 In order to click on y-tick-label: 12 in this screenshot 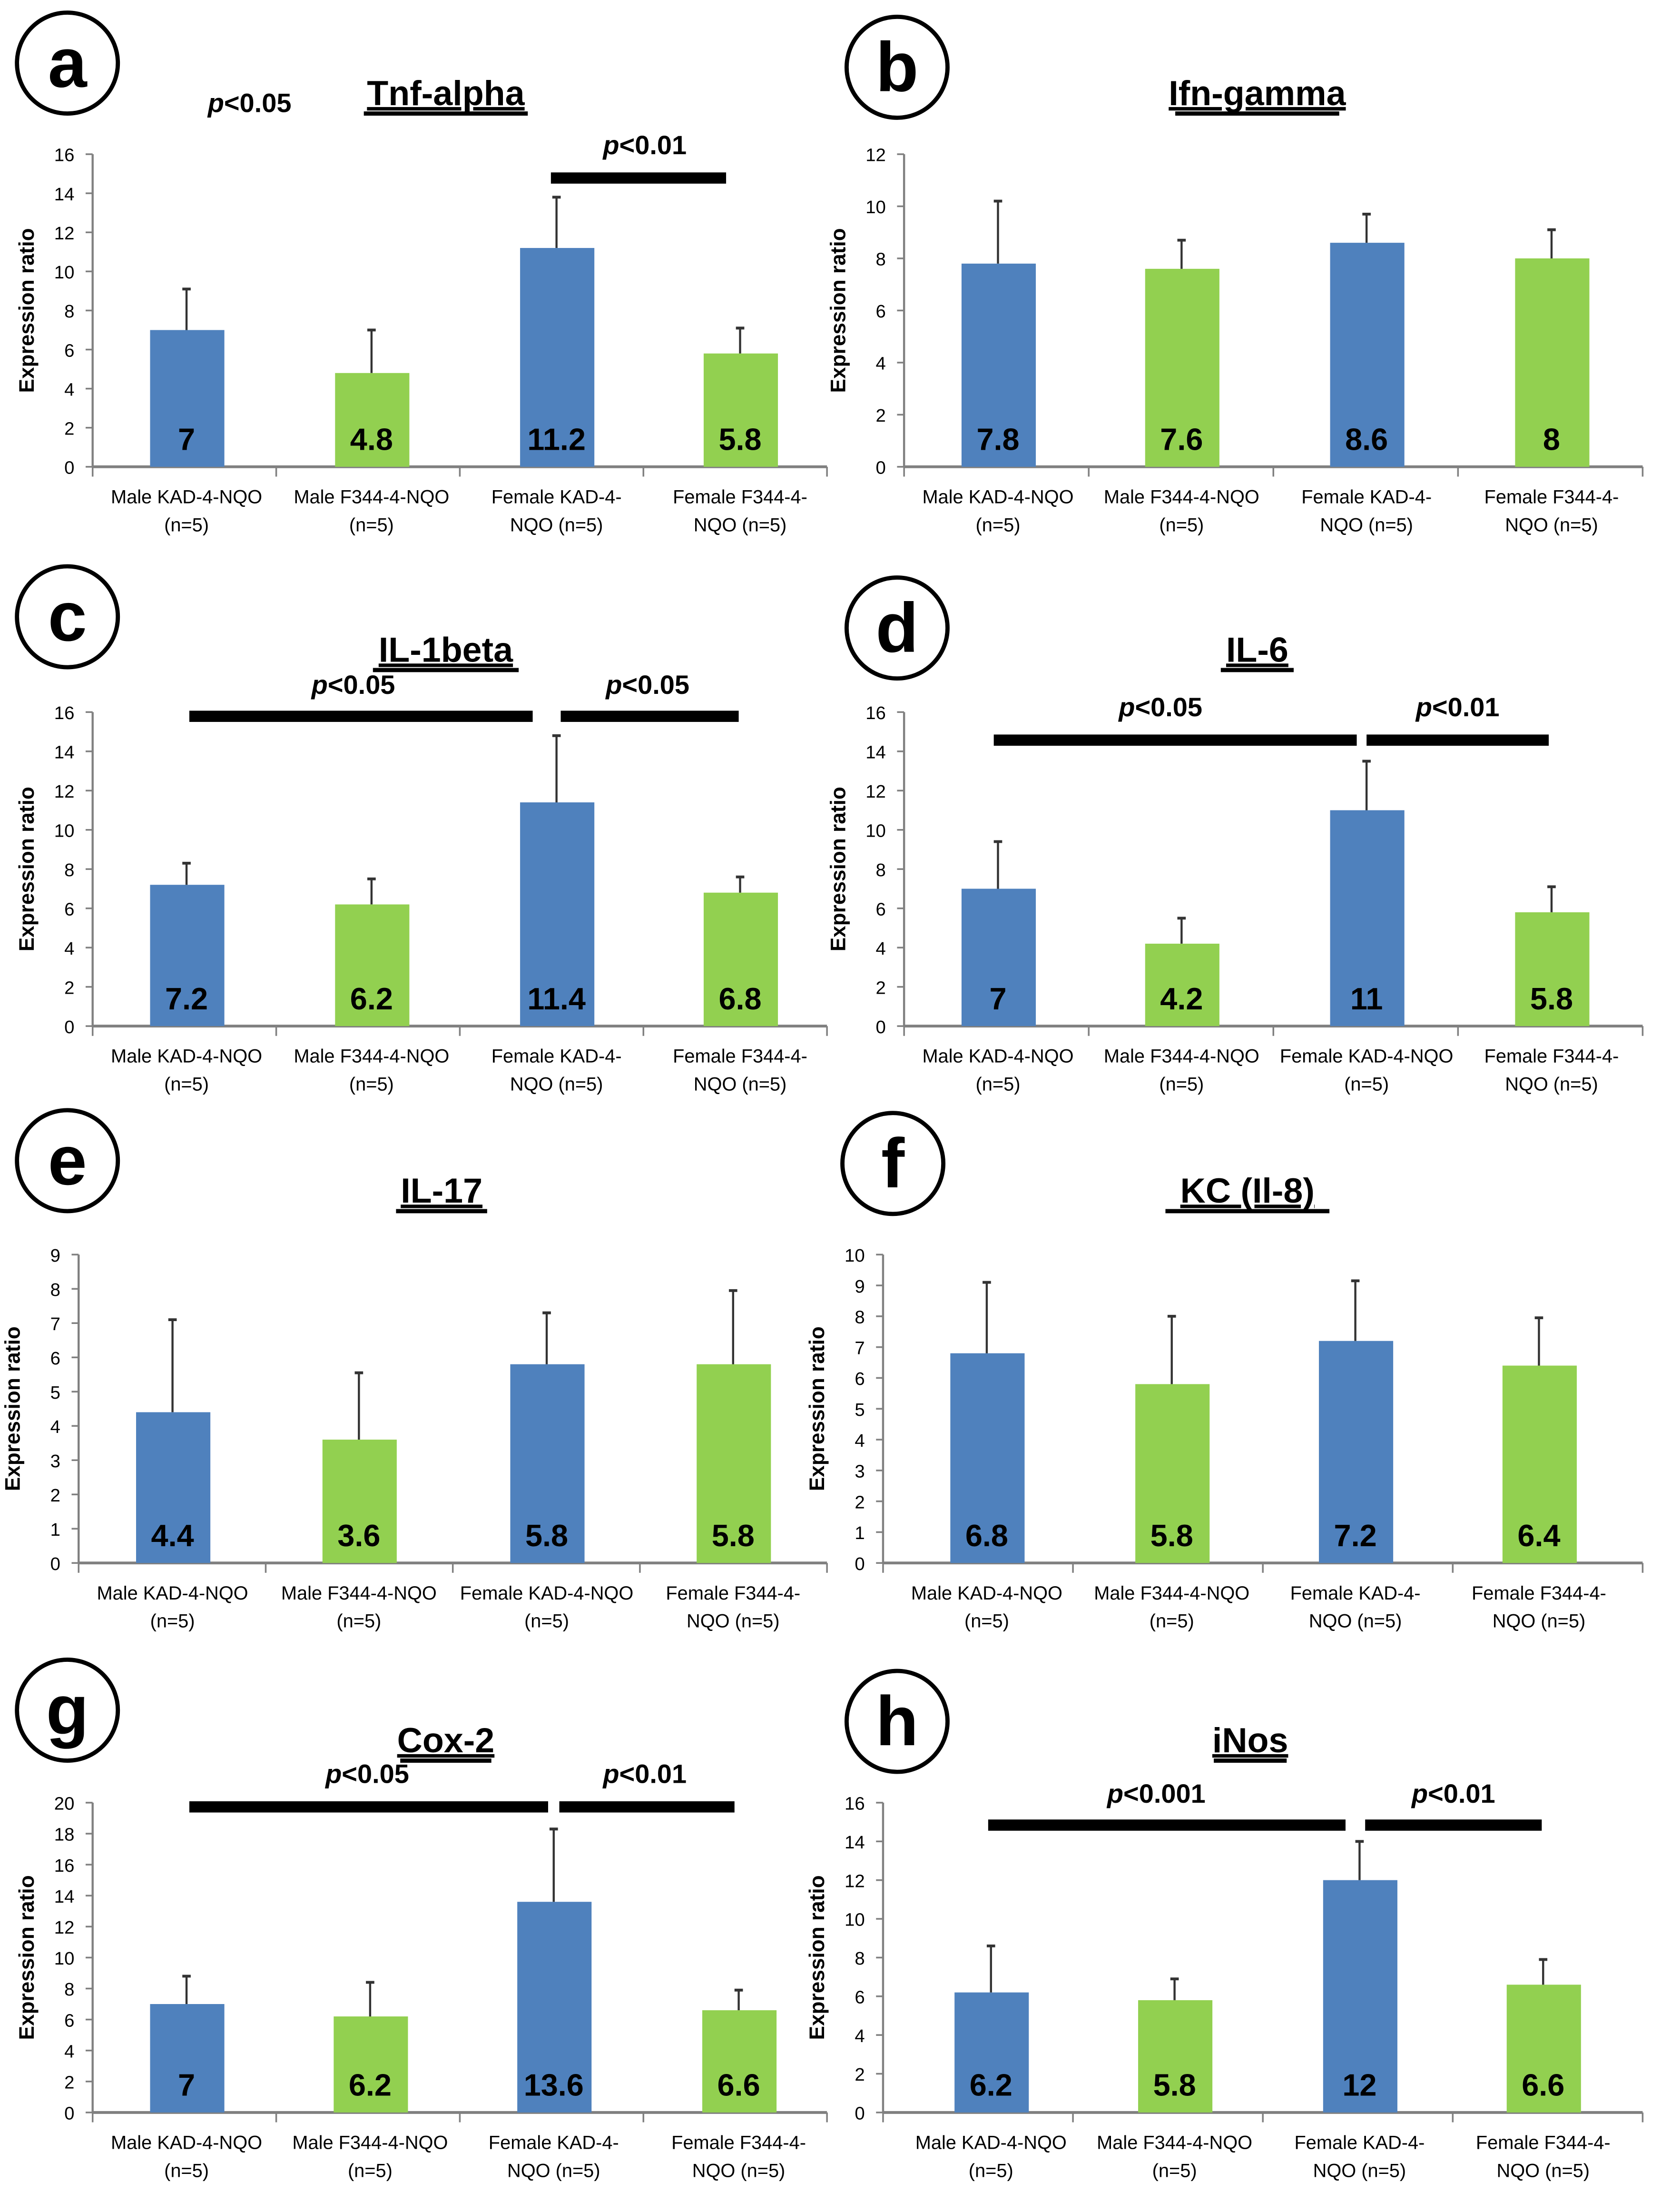, I will do `click(64, 233)`.